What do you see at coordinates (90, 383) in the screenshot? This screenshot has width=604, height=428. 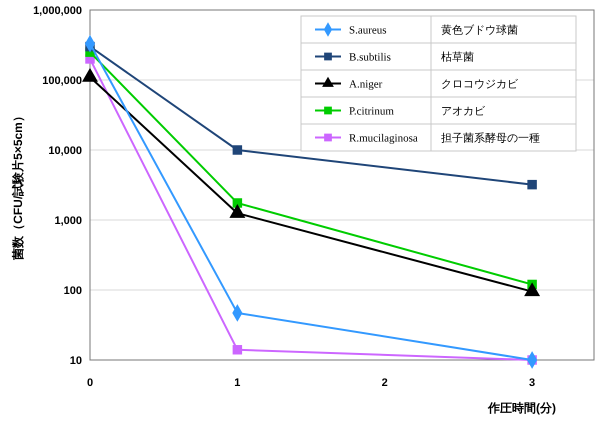 I see `x-tick-label: 0` at bounding box center [90, 383].